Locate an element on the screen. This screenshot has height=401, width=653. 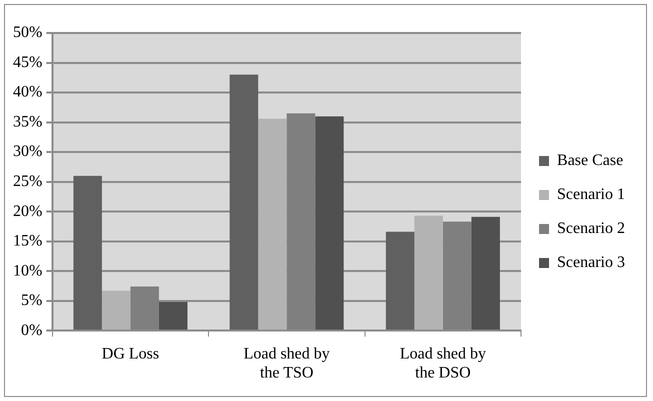
x-tick-label: Load shed by the TSO is located at coordinates (287, 363).